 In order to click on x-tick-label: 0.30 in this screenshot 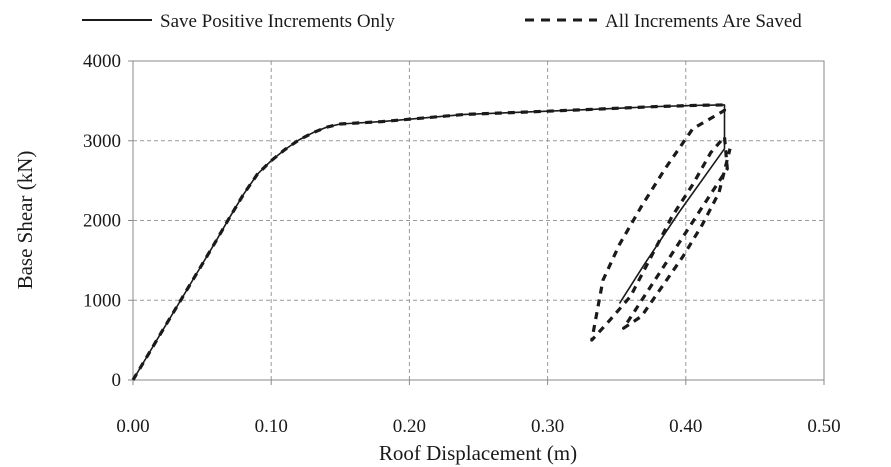, I will do `click(547, 426)`.